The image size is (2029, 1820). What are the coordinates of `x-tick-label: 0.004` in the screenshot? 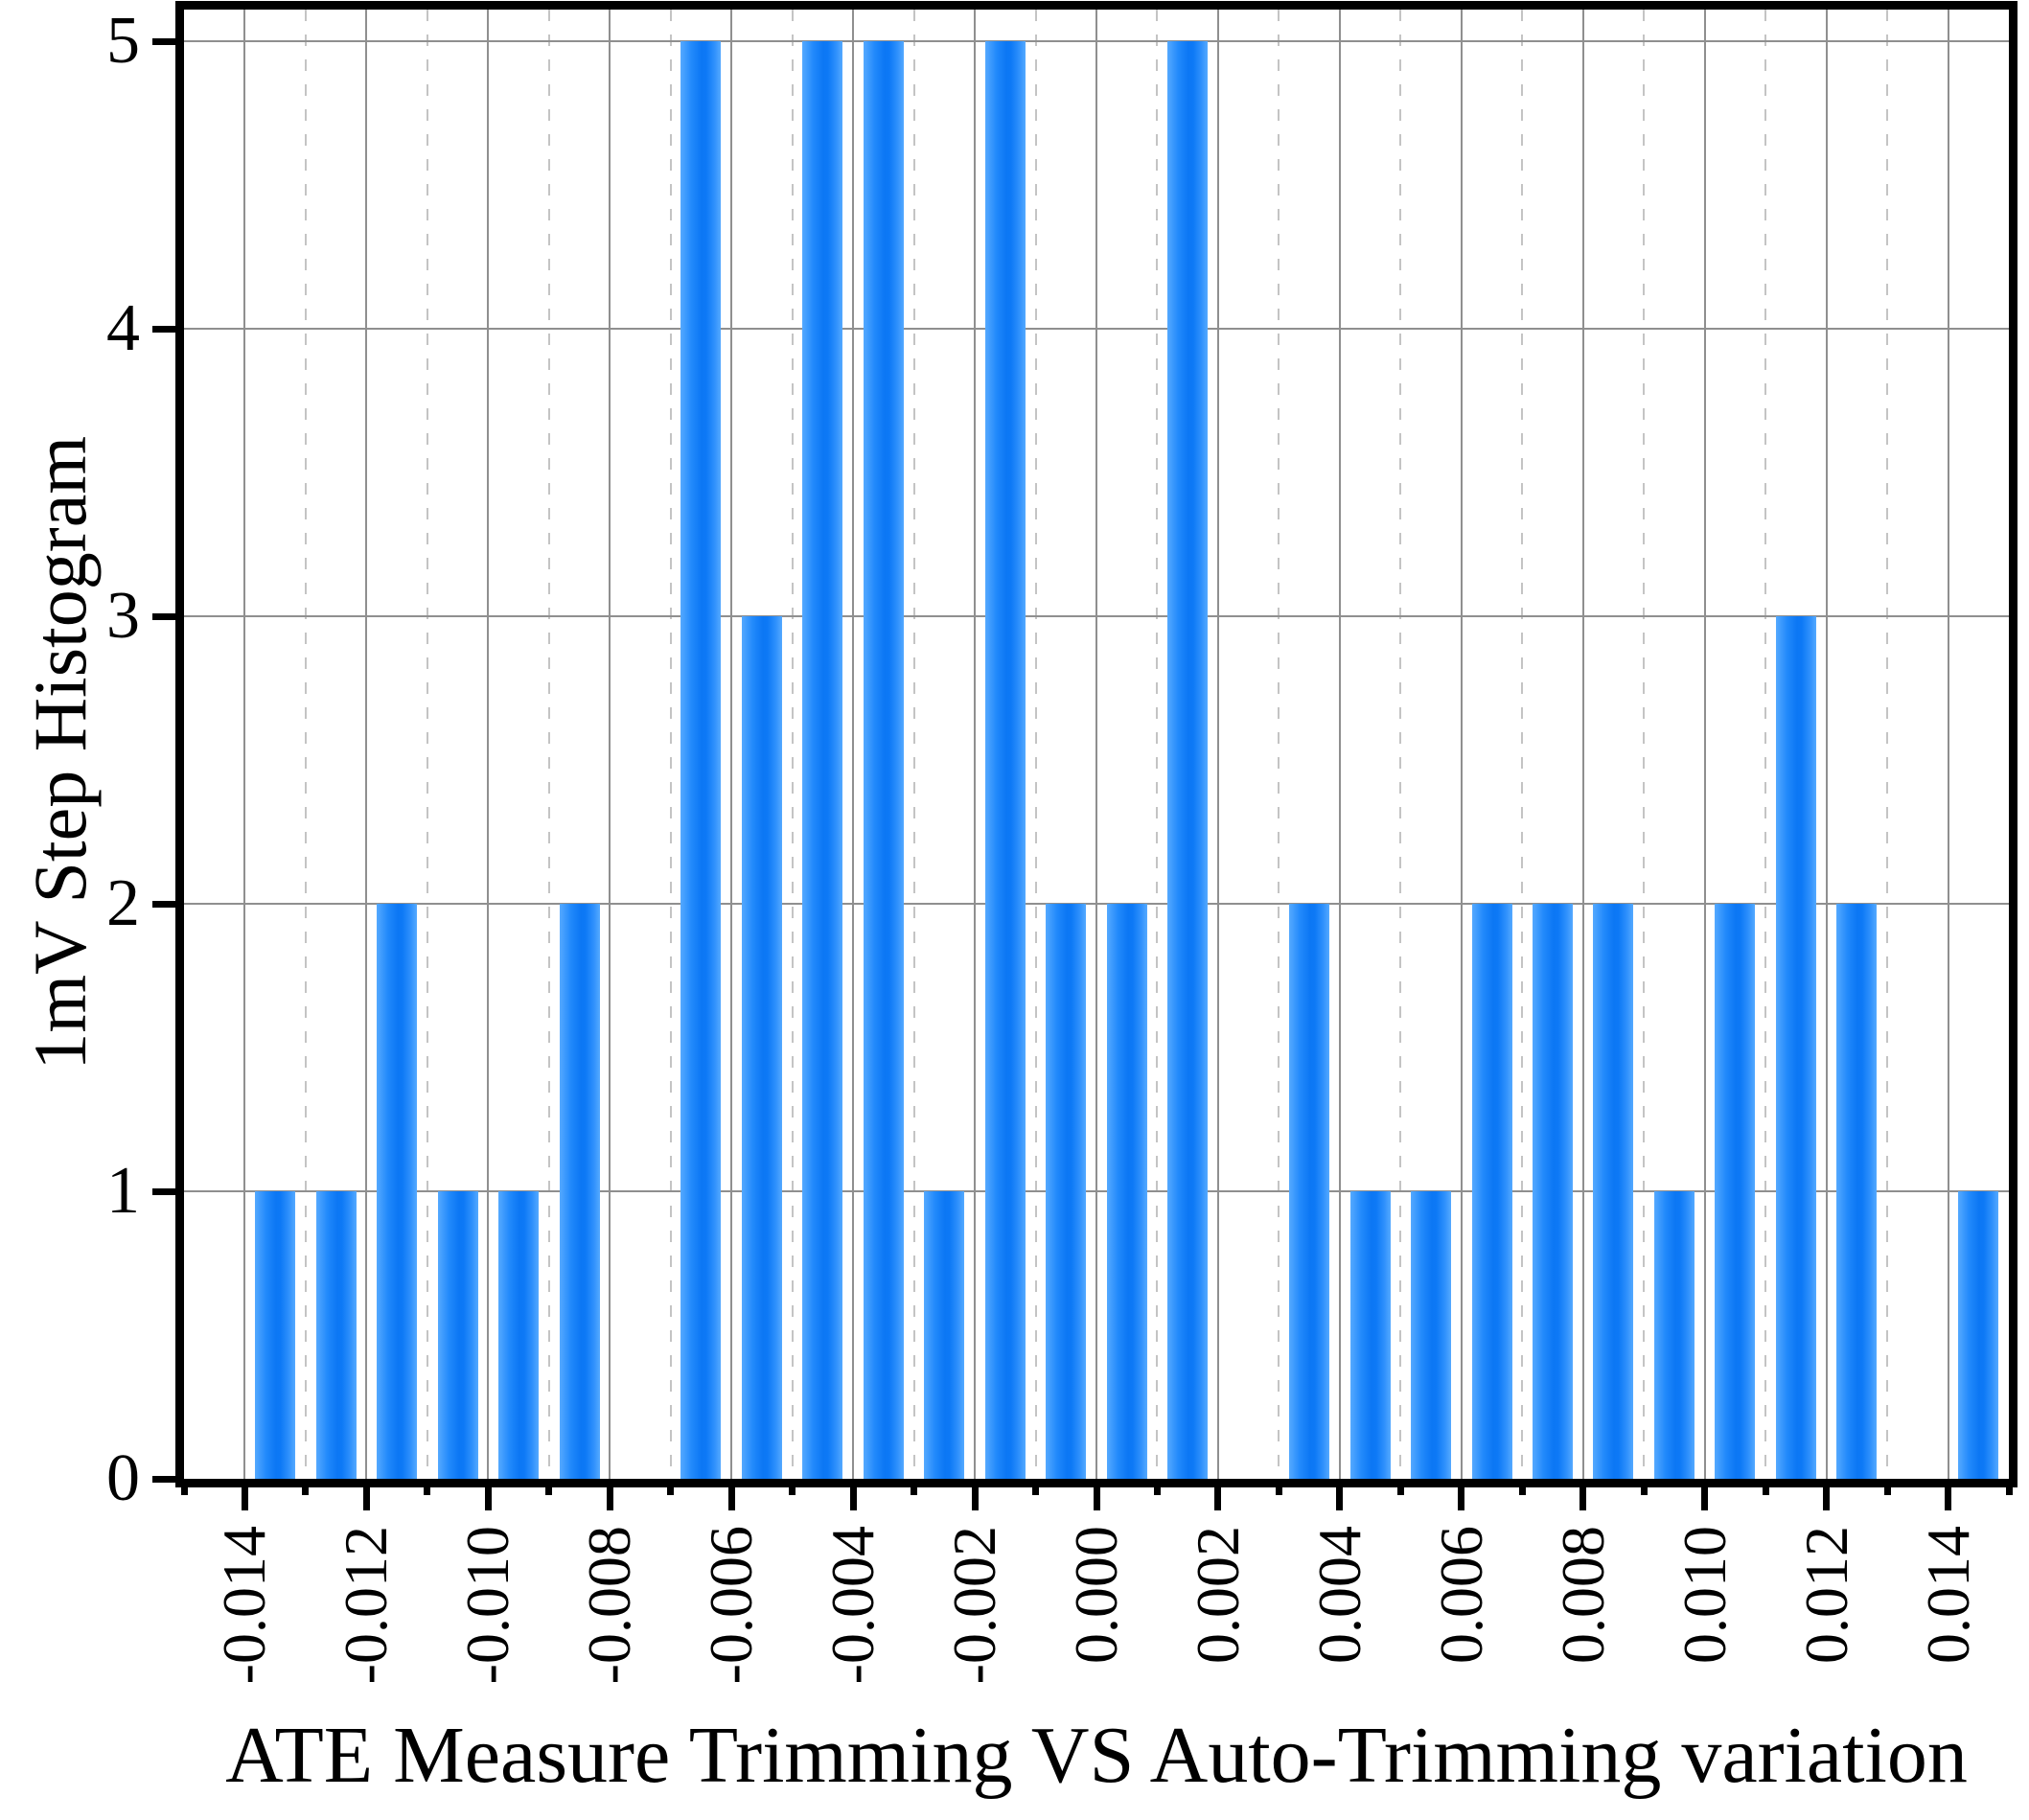 It's located at (1338, 1595).